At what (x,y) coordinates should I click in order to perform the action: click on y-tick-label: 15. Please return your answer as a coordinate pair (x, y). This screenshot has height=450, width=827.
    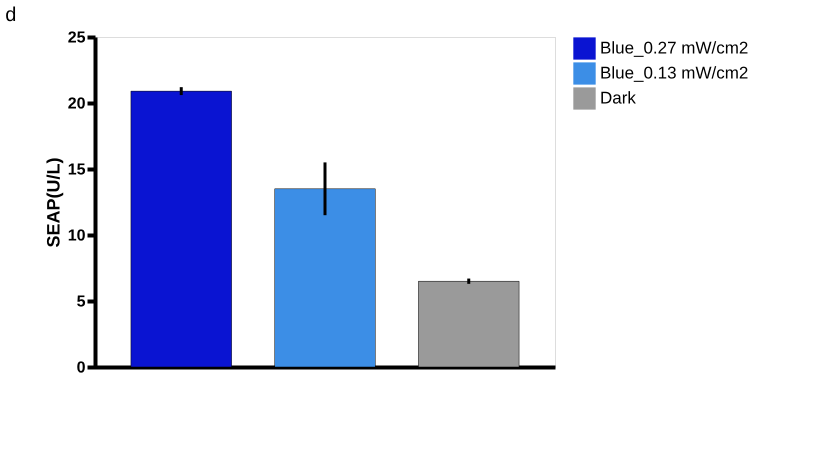
    Looking at the image, I should click on (77, 170).